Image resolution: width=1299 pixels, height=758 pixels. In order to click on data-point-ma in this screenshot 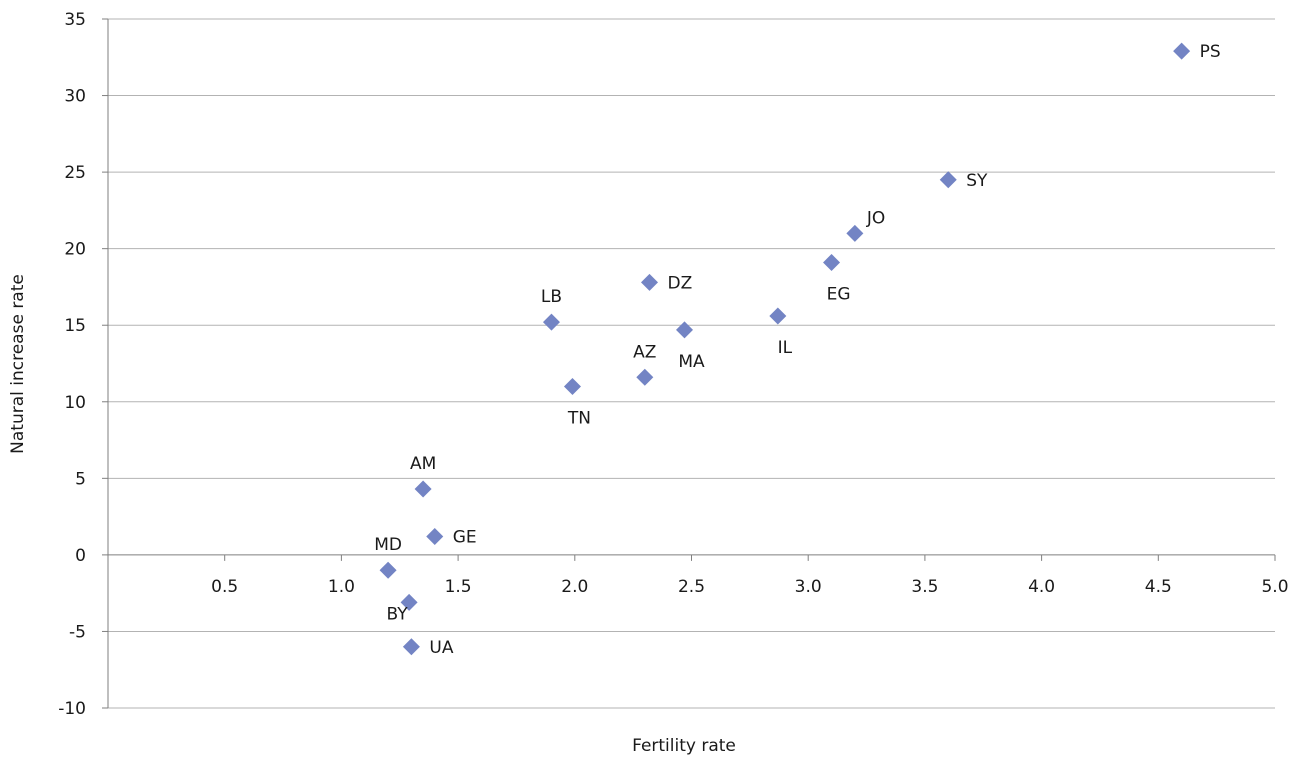, I will do `click(684, 330)`.